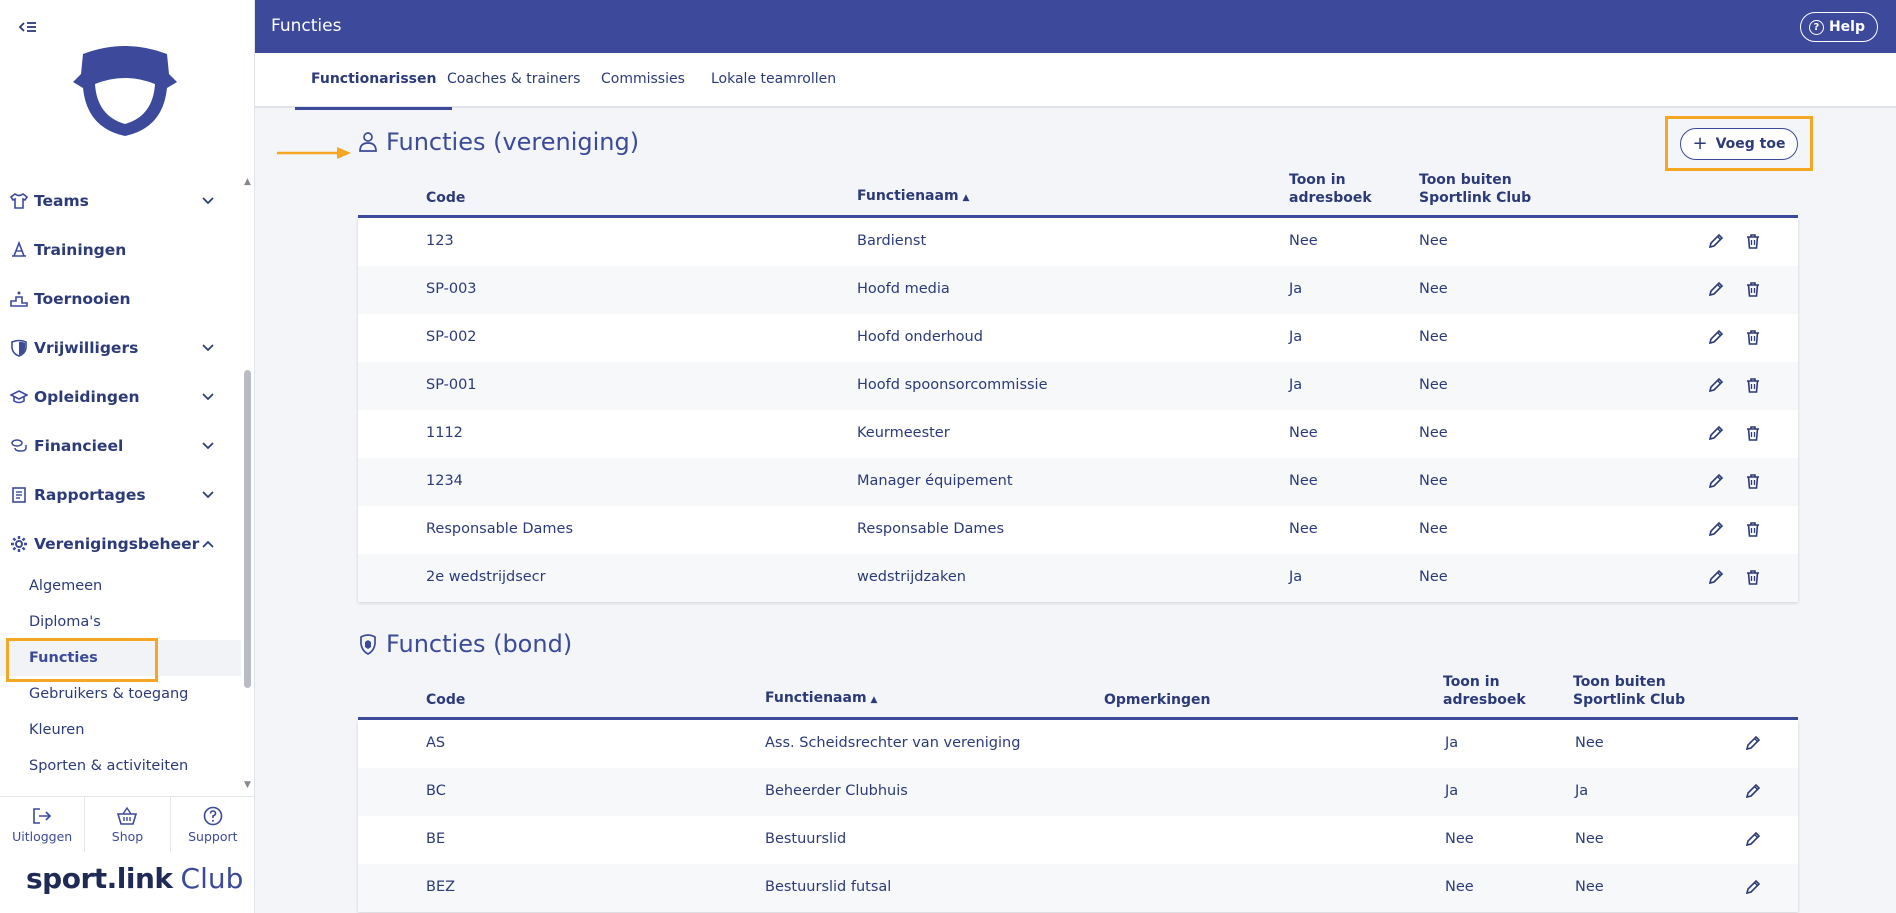 Image resolution: width=1896 pixels, height=913 pixels. I want to click on support-button: Support, so click(213, 824).